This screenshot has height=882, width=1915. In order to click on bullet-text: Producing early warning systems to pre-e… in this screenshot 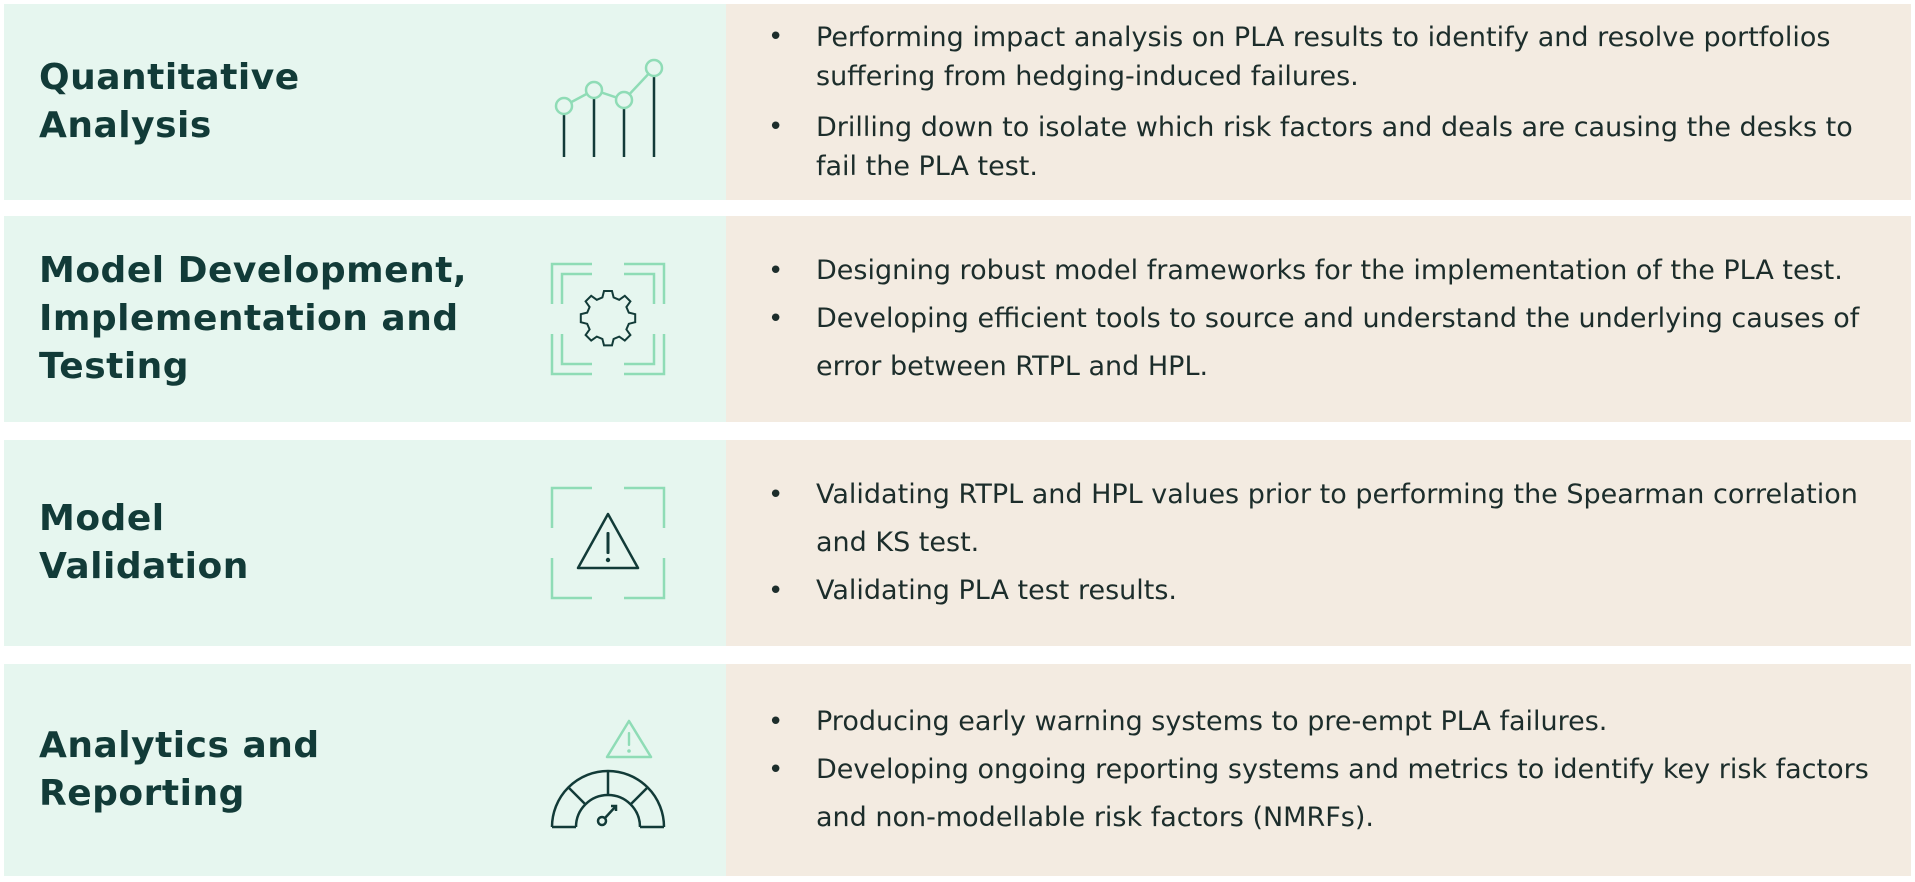, I will do `click(1212, 721)`.